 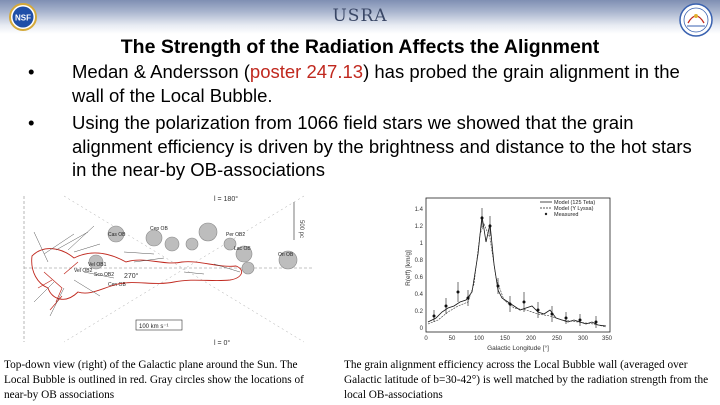 What do you see at coordinates (131, 276) in the screenshot?
I see `map-left-label: 270°` at bounding box center [131, 276].